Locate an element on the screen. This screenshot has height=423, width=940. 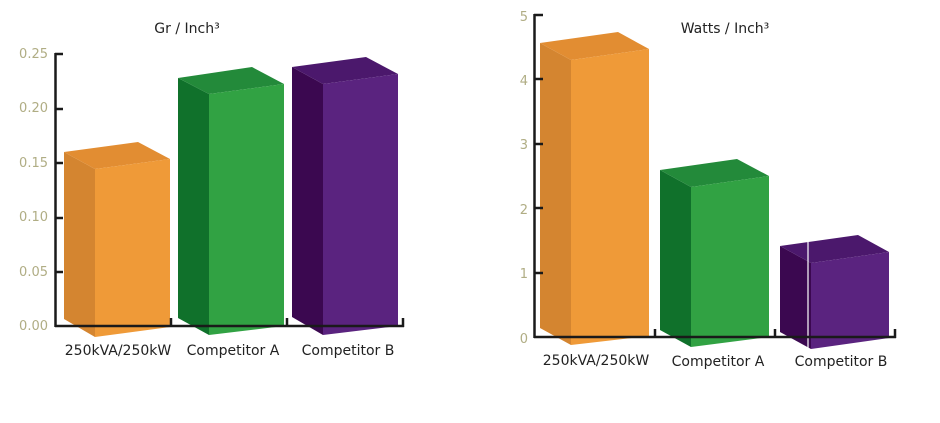
y-axis-ticks: 0.00 0.05 0.10 0.15 0.20 0.25 is located at coordinates (33, 190).